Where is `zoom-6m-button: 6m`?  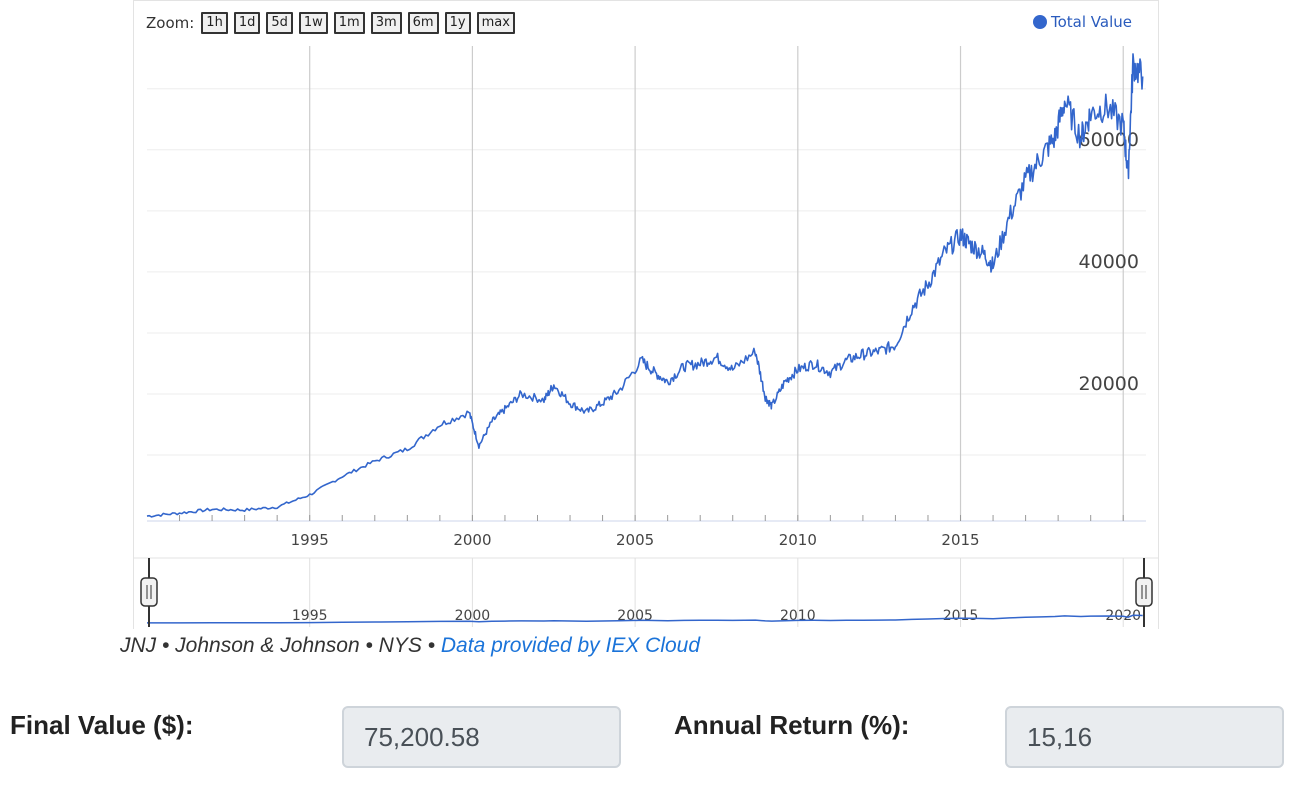
zoom-6m-button: 6m is located at coordinates (423, 23).